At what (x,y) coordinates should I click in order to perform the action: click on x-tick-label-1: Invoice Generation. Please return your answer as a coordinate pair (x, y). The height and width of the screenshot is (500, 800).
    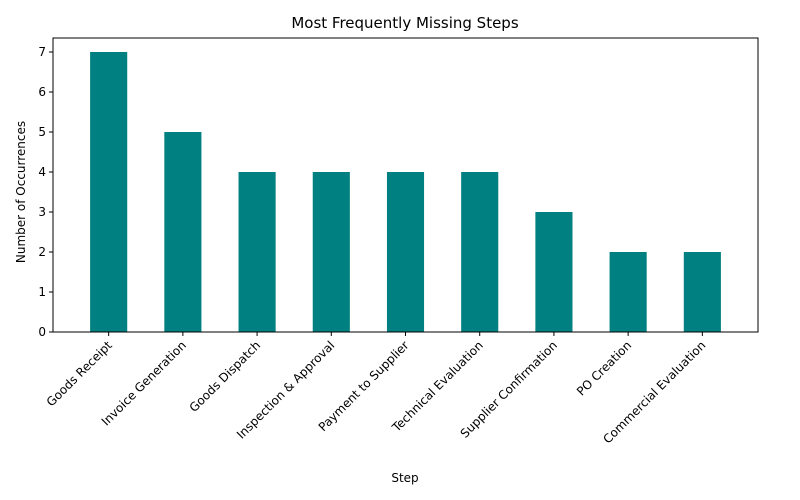
    Looking at the image, I should click on (144, 383).